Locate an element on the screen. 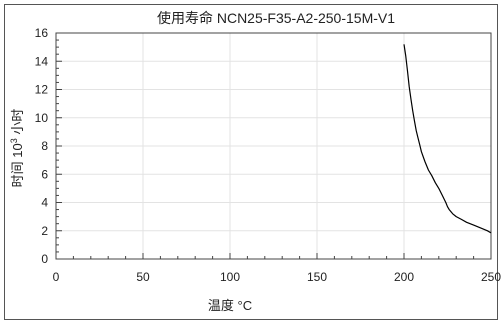 This screenshot has width=504, height=324. y-tick-label: 2 is located at coordinates (44, 231).